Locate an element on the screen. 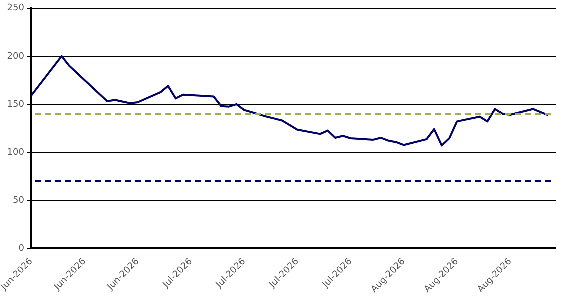 Image resolution: width=566 pixels, height=298 pixels. y-tick-label: 200 is located at coordinates (16, 57).